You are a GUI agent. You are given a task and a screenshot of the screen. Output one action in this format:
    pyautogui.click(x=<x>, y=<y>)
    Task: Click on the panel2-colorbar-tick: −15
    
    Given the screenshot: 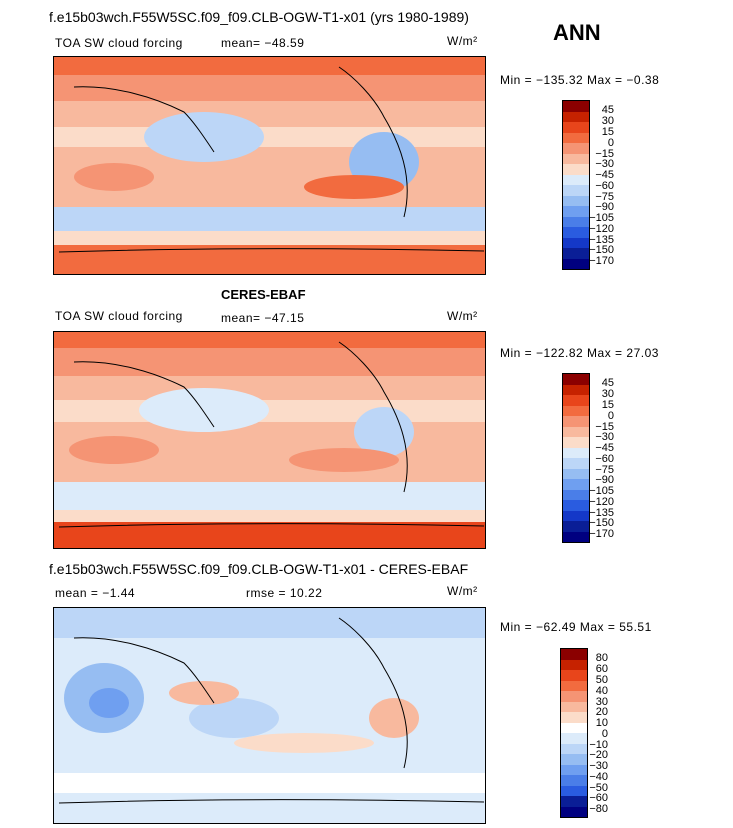 What is the action you would take?
    pyautogui.click(x=604, y=427)
    